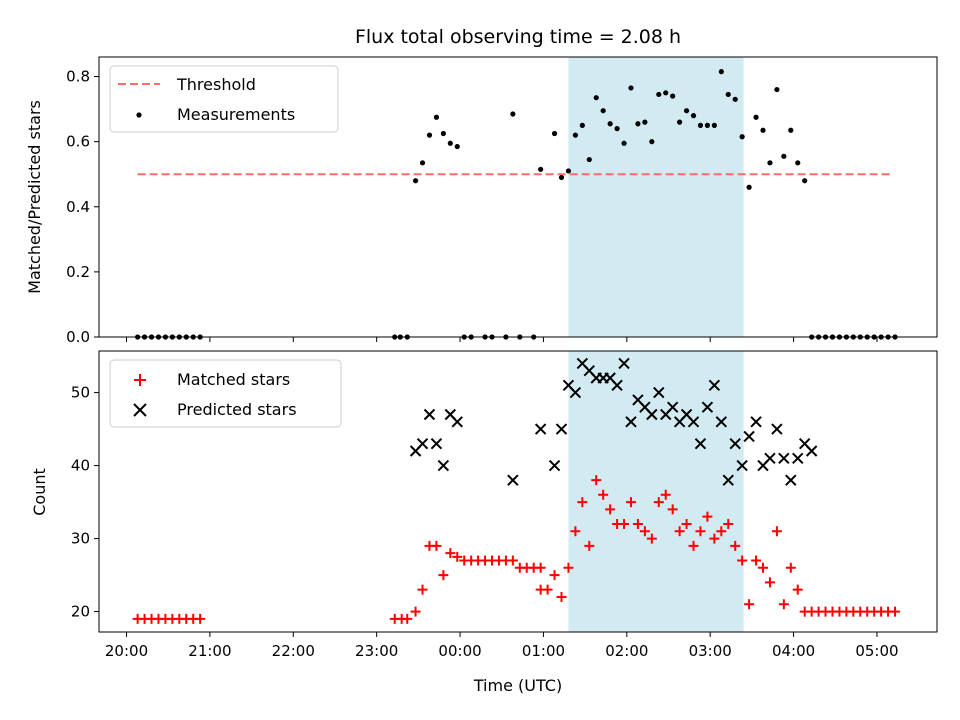  I want to click on top-y-axis: 0.0 0.2 0.4 0.6 0.8, so click(82, 207).